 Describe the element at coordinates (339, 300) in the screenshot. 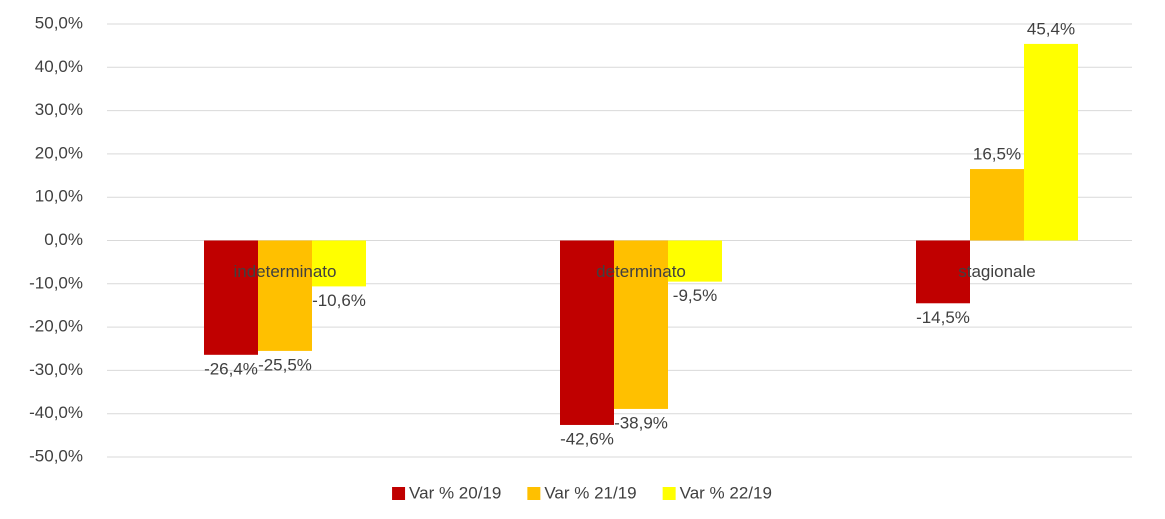

I see `data-label: -10,6%` at that location.